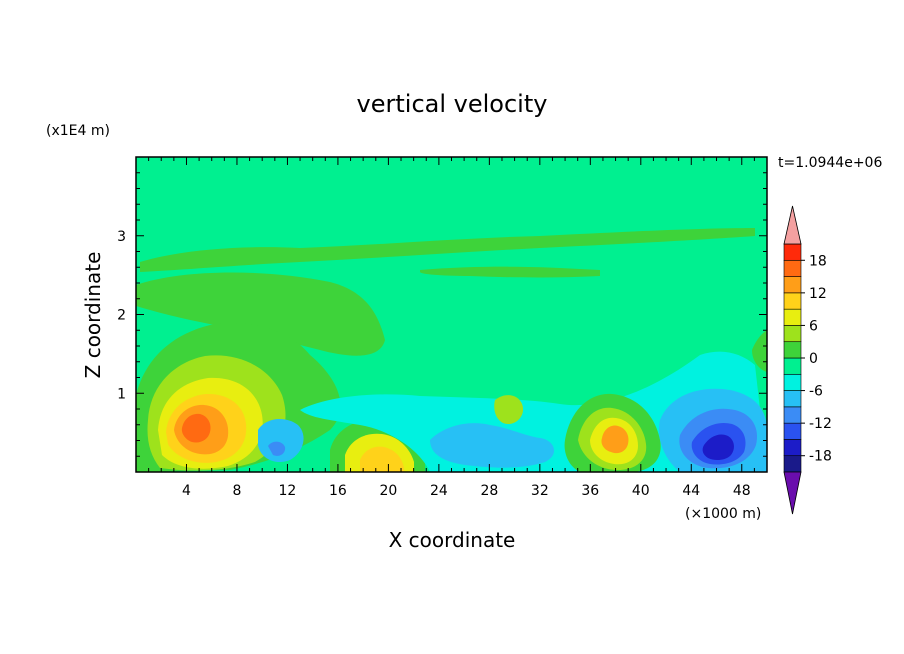 This screenshot has width=904, height=654. I want to click on x-tick-label: 40, so click(641, 491).